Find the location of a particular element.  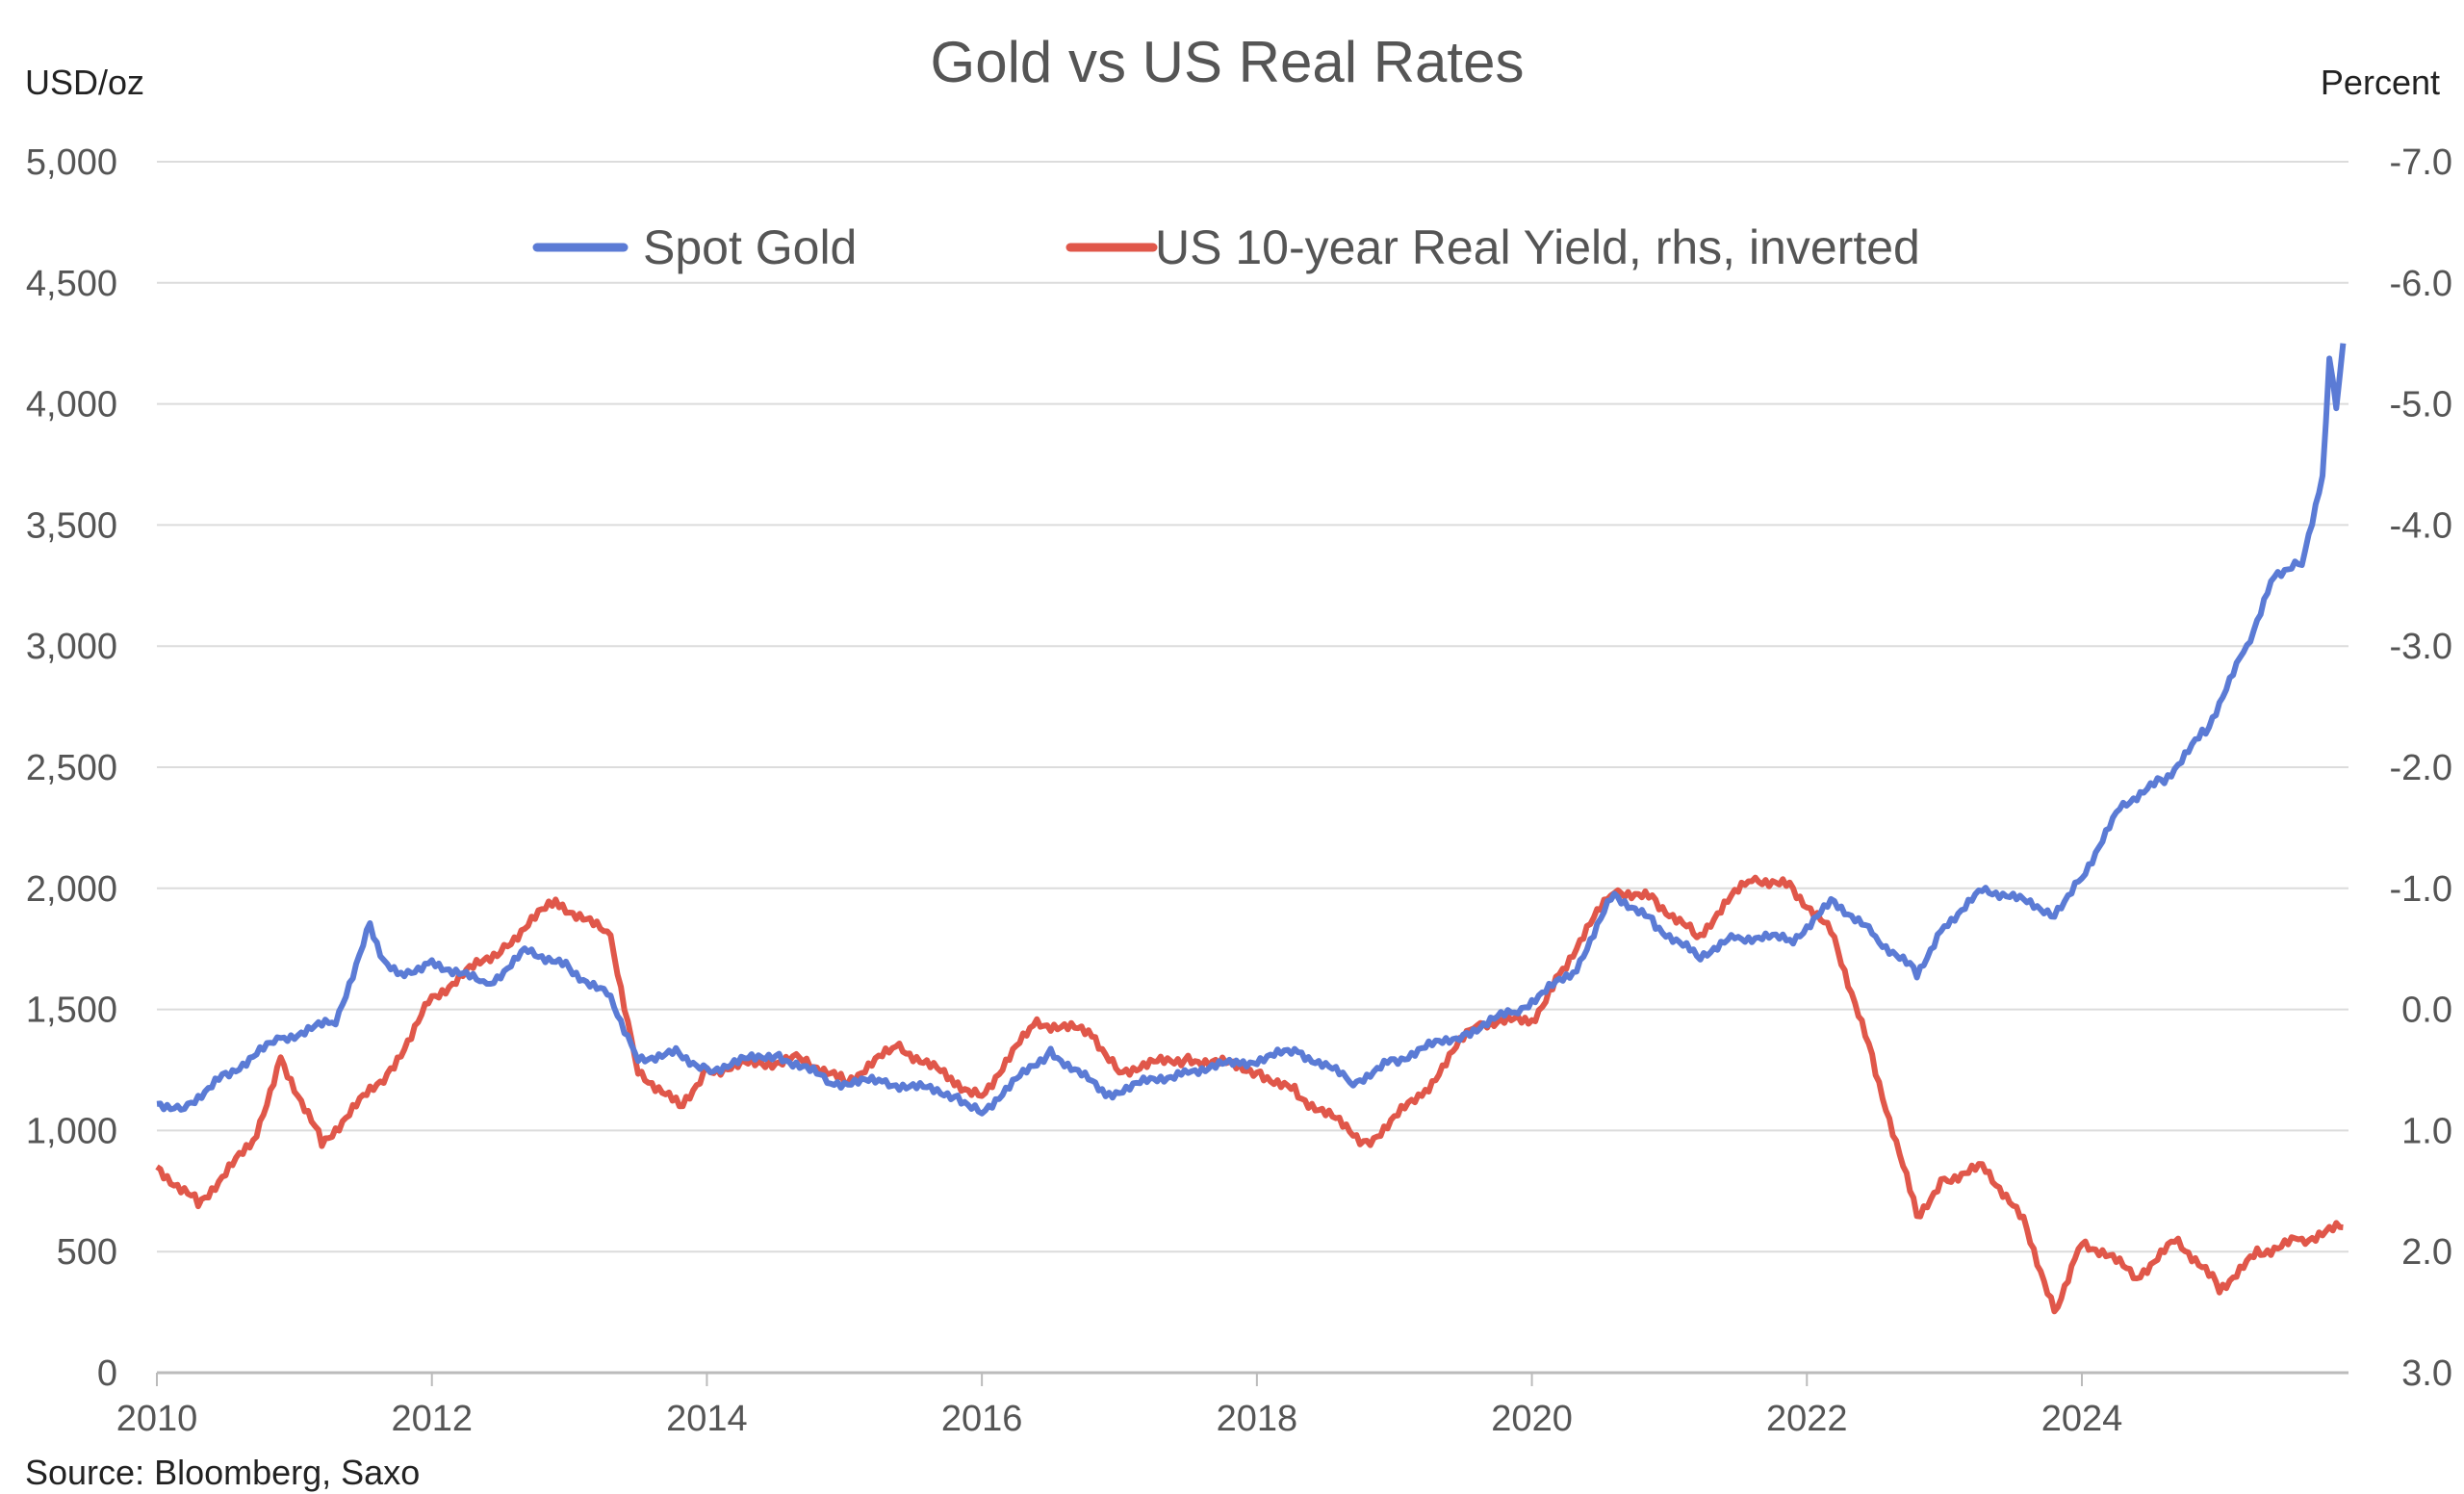

left-axis-unit: USD/oz is located at coordinates (84, 83).